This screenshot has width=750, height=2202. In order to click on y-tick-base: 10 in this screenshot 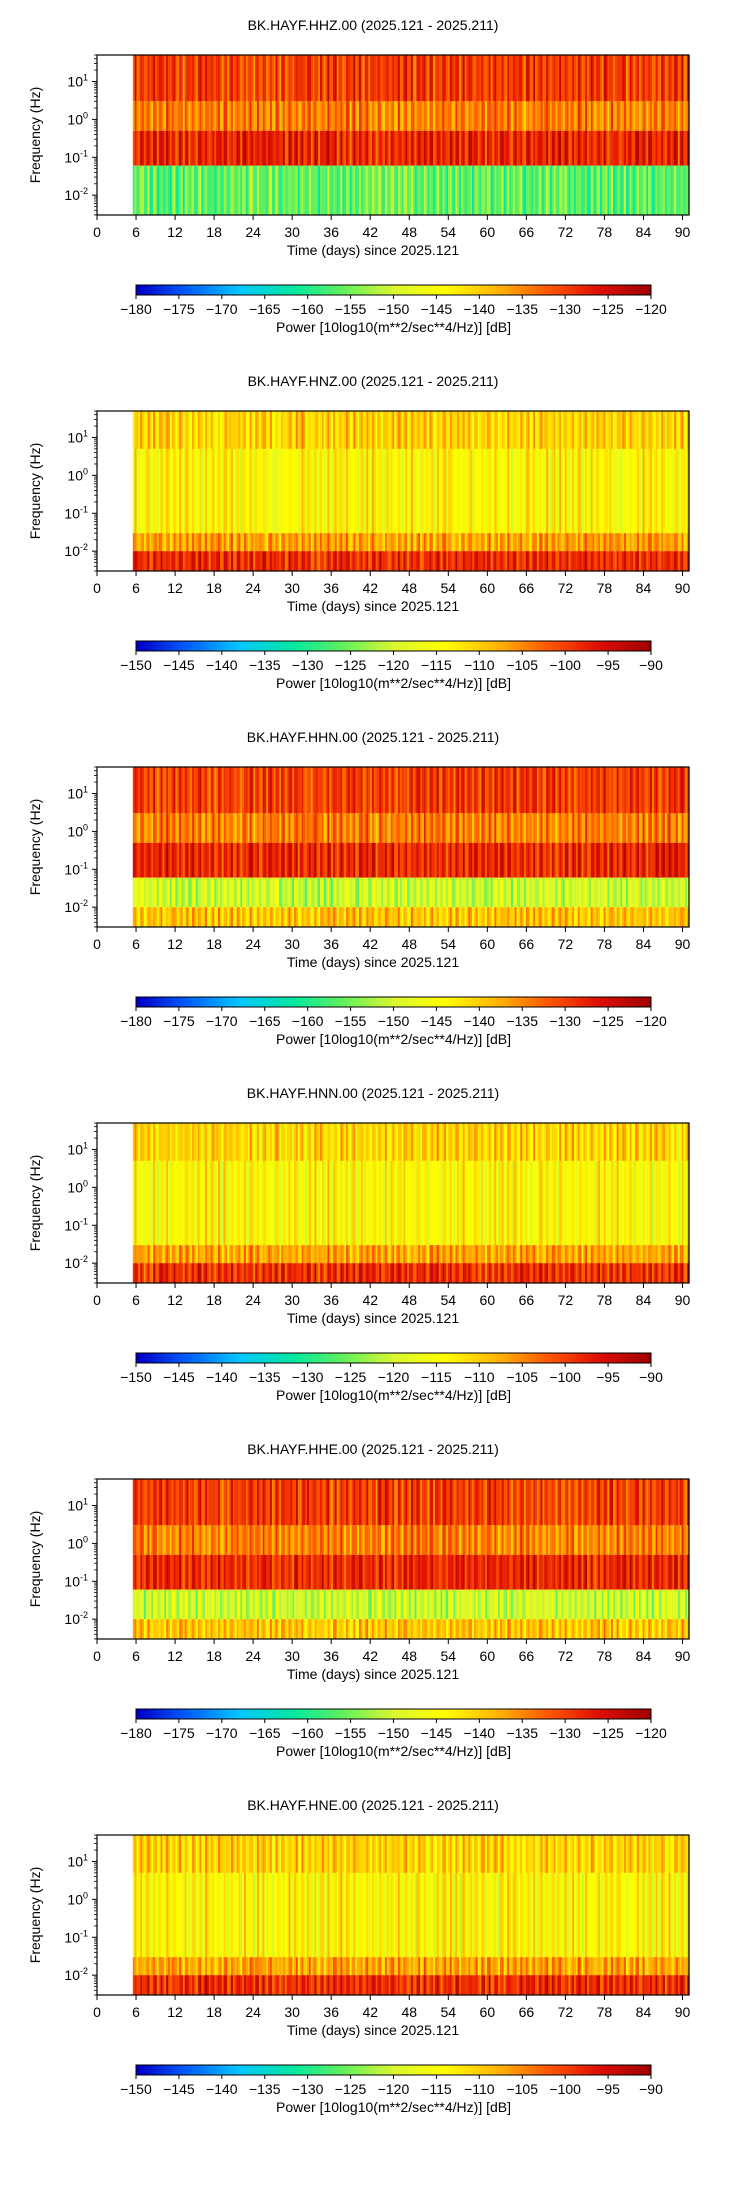, I will do `click(75, 793)`.